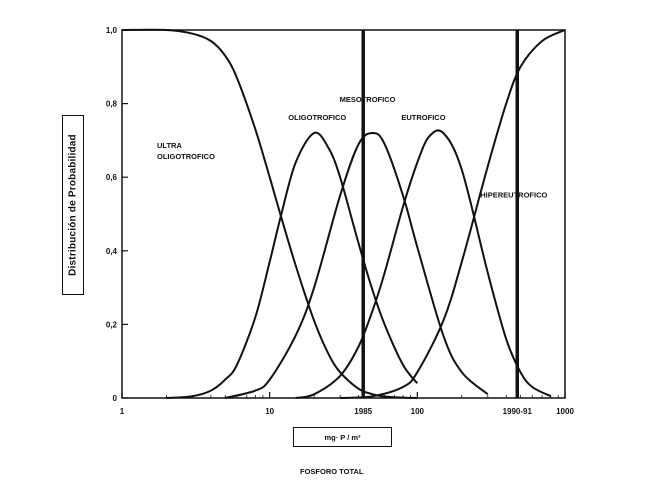  I want to click on x-unit-label: mg· P / m³, so click(342, 437).